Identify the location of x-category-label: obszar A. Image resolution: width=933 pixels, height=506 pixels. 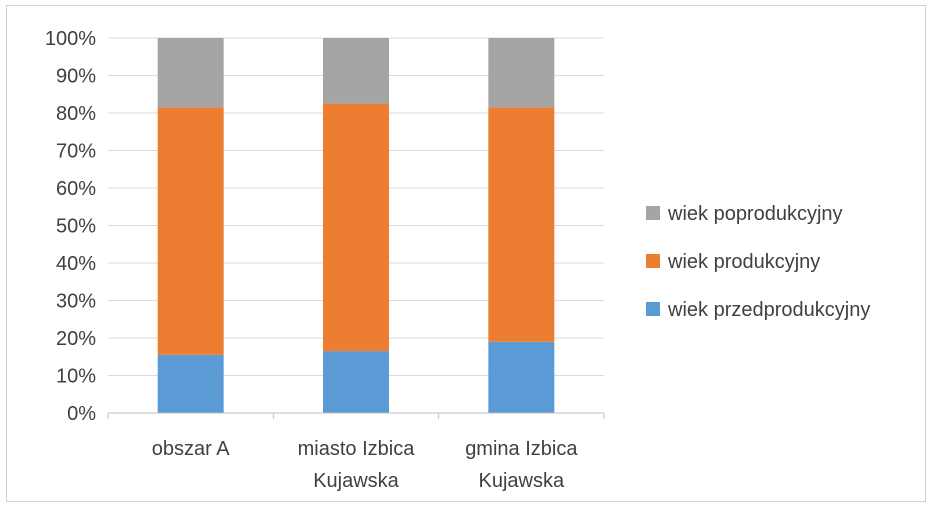
(191, 449).